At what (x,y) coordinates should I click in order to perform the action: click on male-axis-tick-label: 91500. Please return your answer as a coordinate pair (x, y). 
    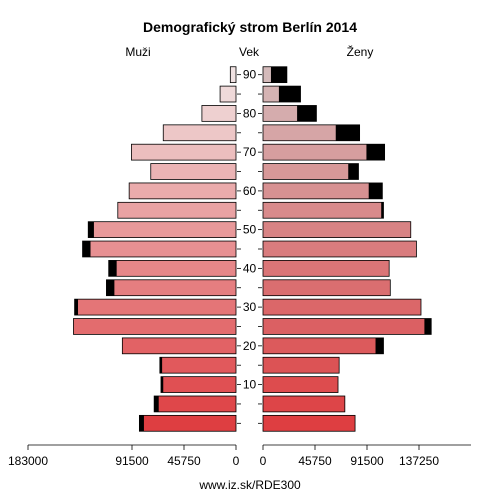
    Looking at the image, I should click on (132, 461).